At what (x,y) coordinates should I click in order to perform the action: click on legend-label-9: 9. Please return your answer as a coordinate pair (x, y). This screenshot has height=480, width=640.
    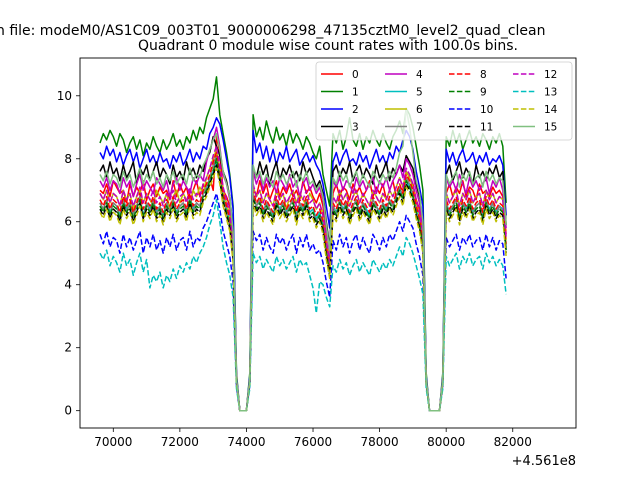
    Looking at the image, I should click on (483, 93).